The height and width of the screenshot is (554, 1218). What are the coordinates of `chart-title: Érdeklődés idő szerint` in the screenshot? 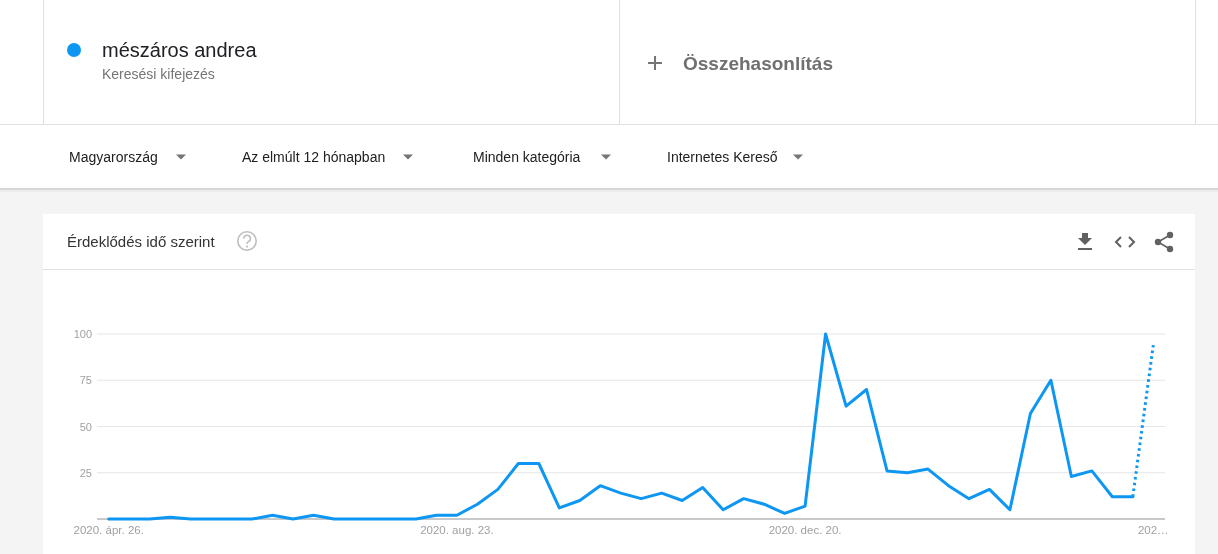 It's located at (141, 241).